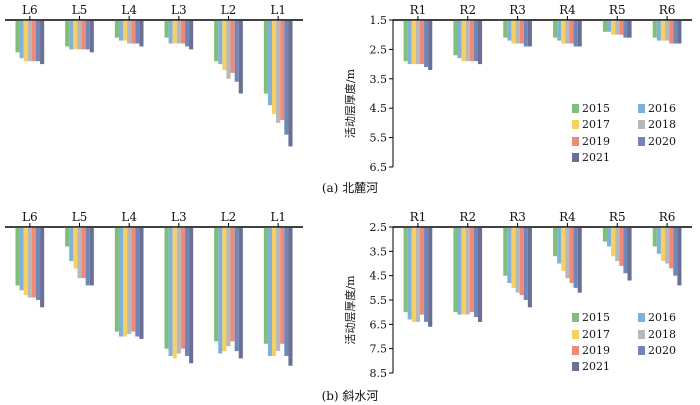  What do you see at coordinates (116, 279) in the screenshot?
I see `bar-left-L4-2015` at bounding box center [116, 279].